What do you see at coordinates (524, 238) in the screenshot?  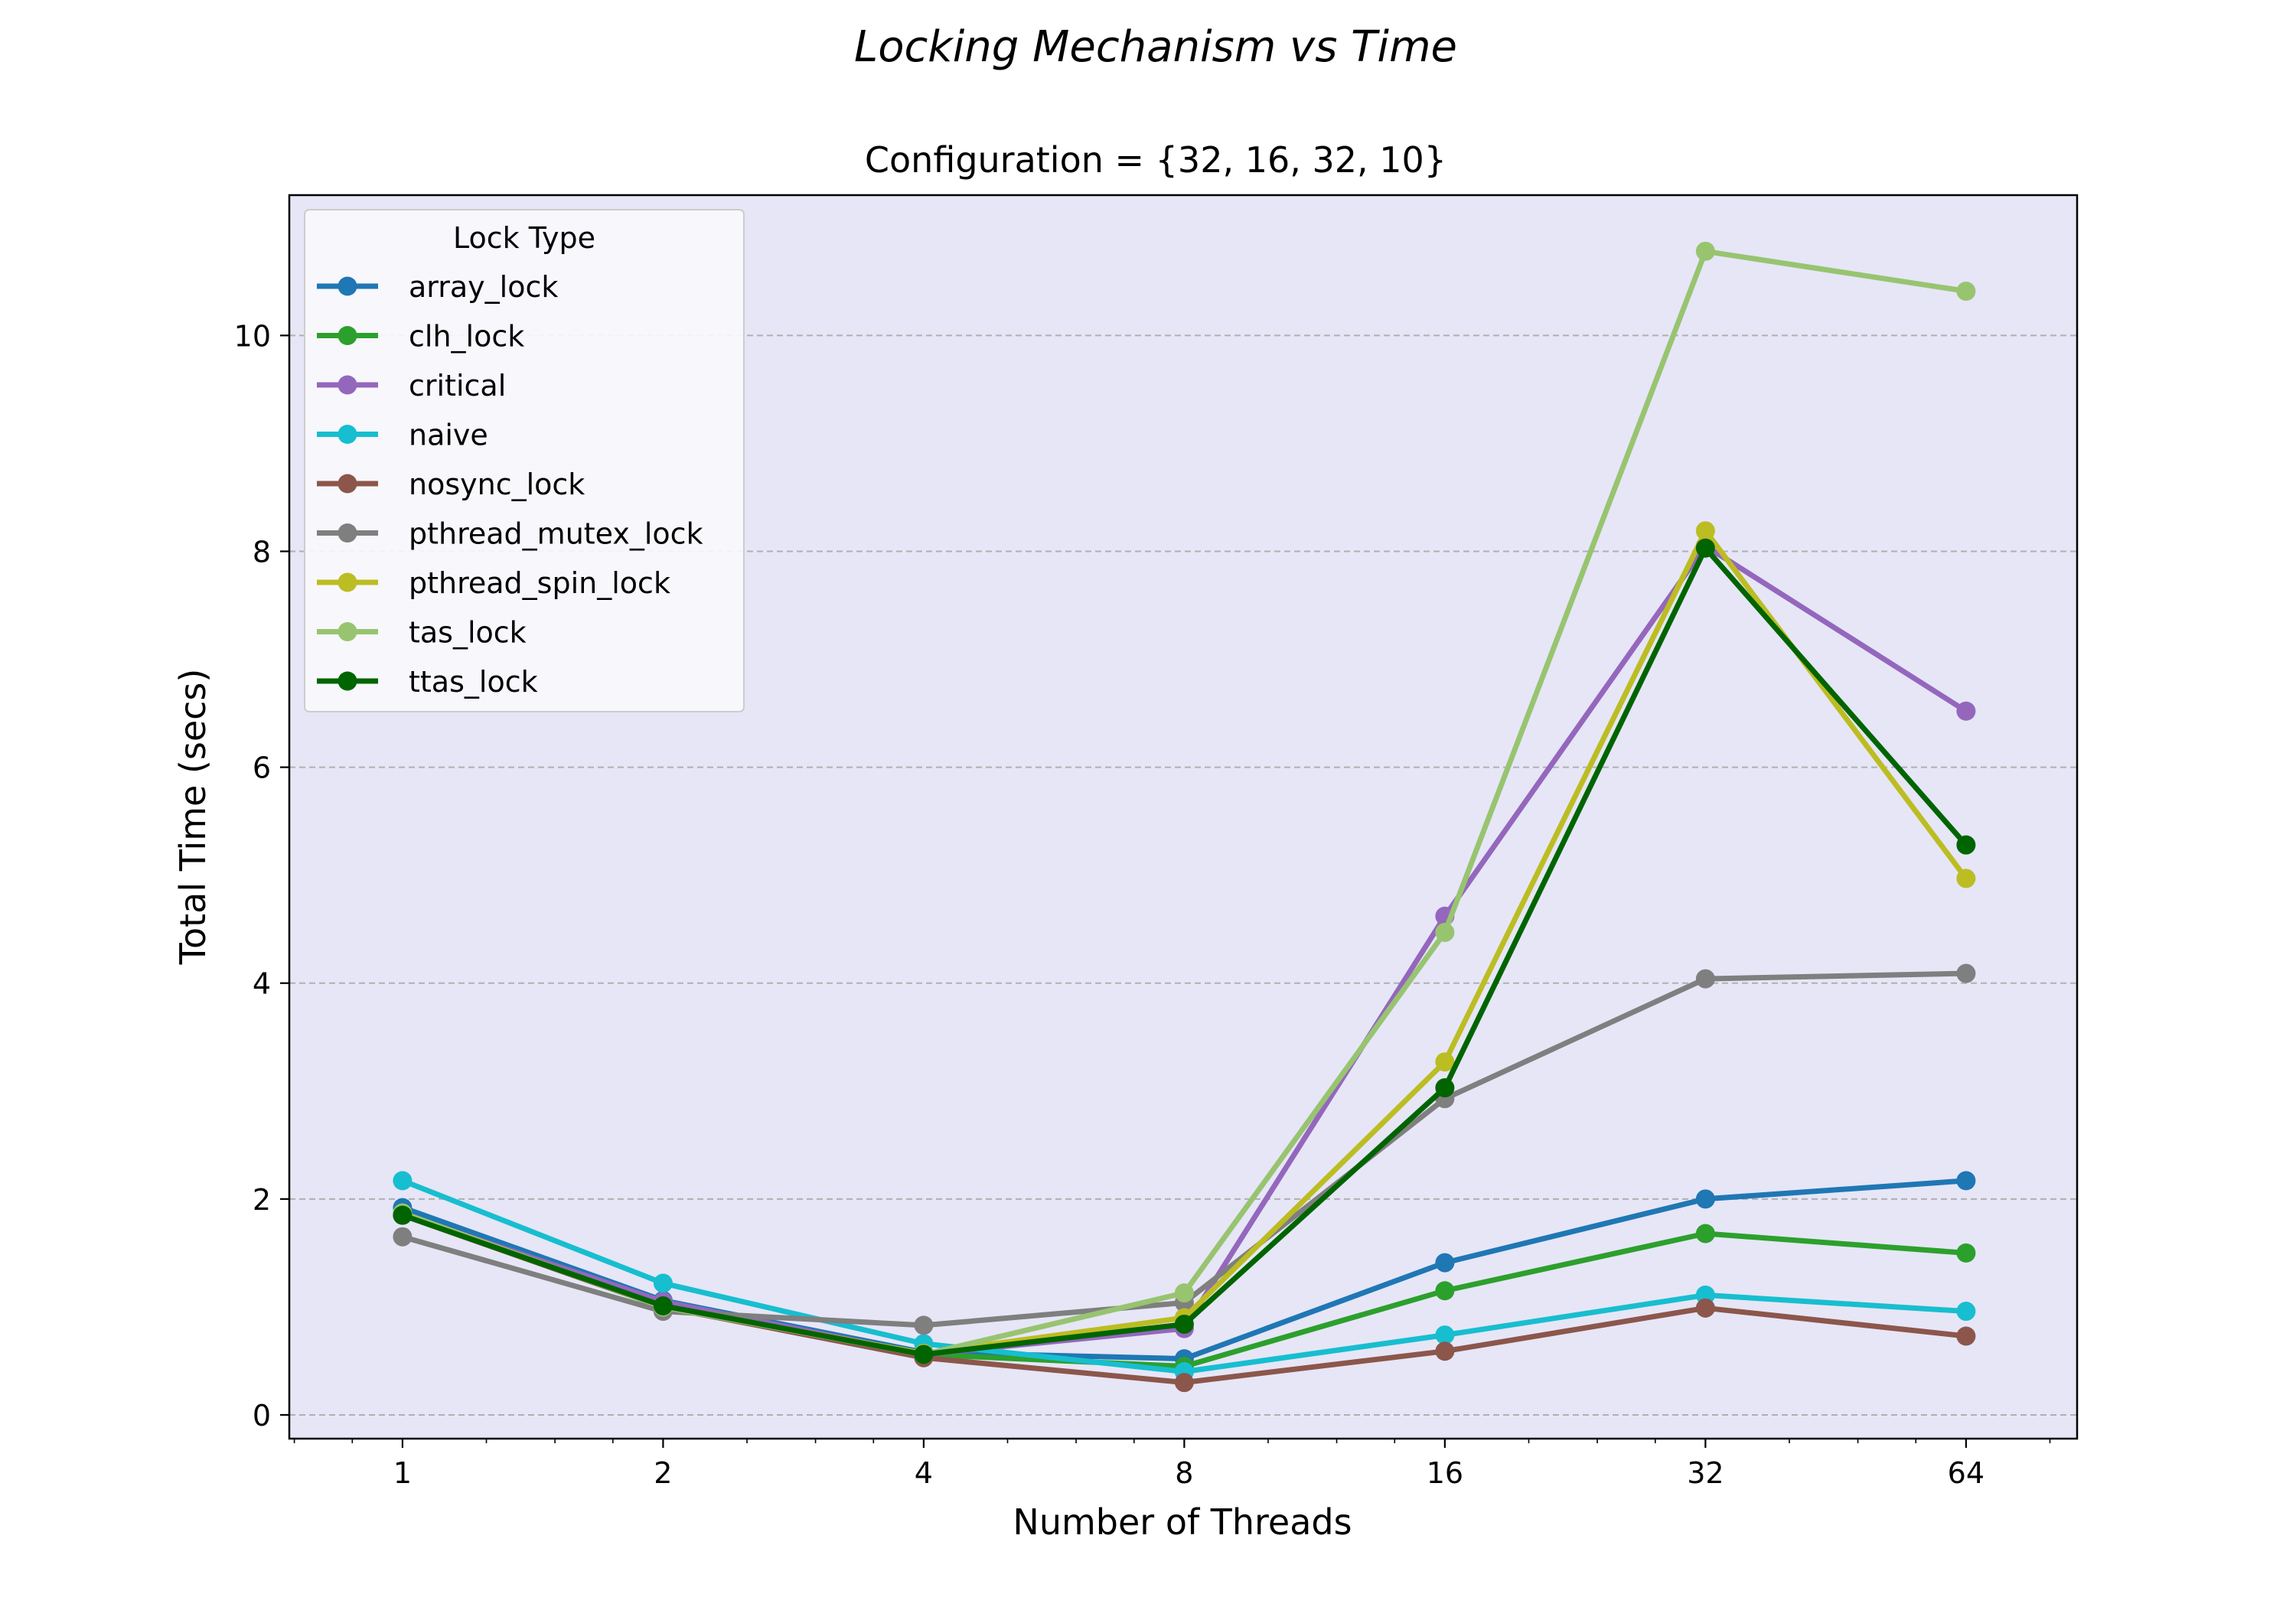 I see `legend-title: Lock Type` at bounding box center [524, 238].